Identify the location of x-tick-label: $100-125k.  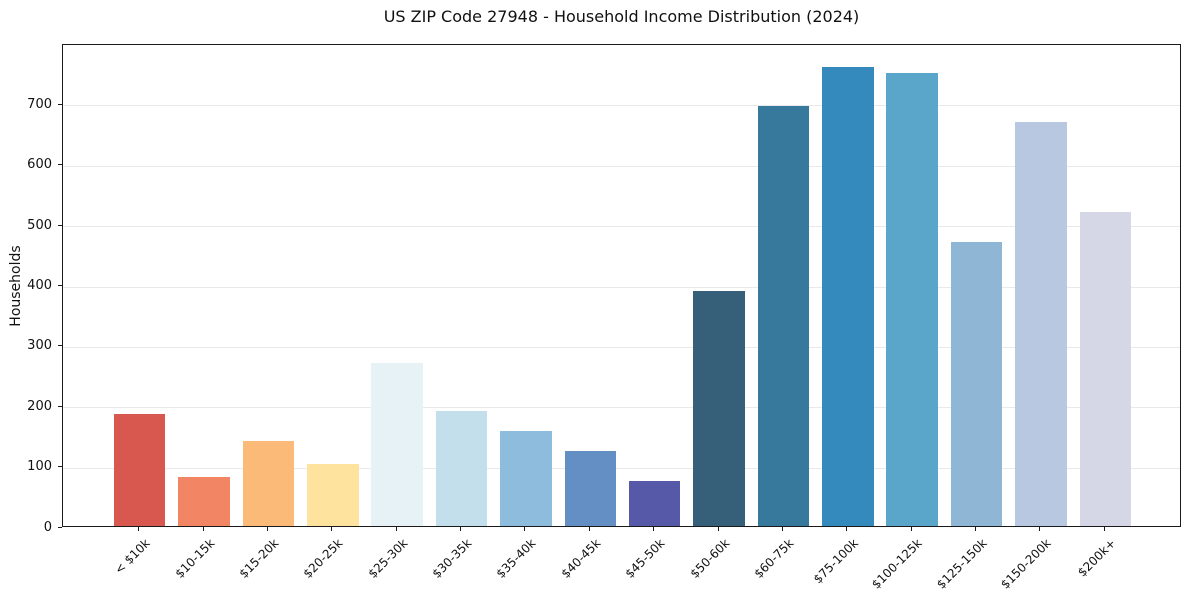
(897, 563).